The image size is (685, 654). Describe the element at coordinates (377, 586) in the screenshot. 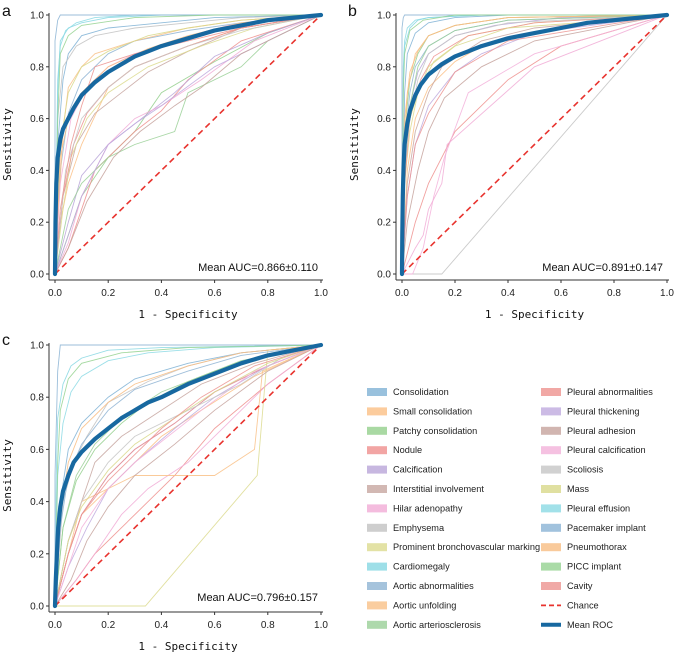

I see `legend-swatch-aortic-abnormalities` at that location.